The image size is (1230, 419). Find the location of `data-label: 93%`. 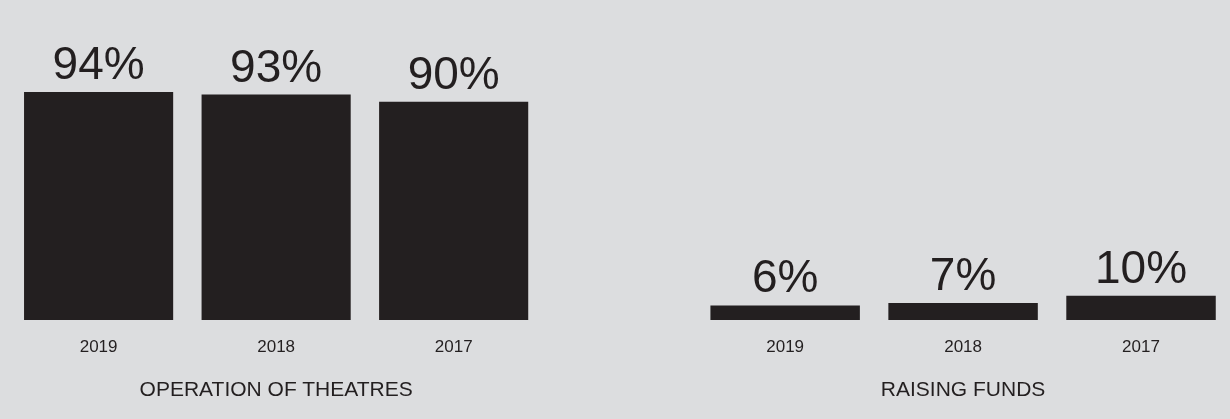

data-label: 93% is located at coordinates (276, 65).